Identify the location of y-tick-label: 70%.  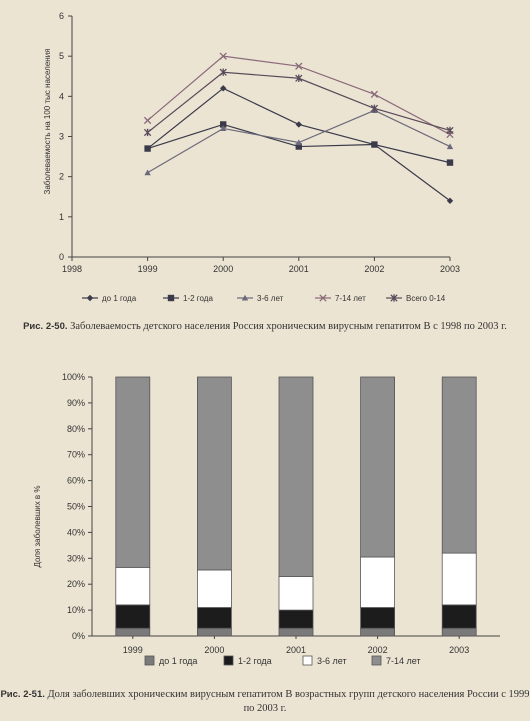
(76, 455).